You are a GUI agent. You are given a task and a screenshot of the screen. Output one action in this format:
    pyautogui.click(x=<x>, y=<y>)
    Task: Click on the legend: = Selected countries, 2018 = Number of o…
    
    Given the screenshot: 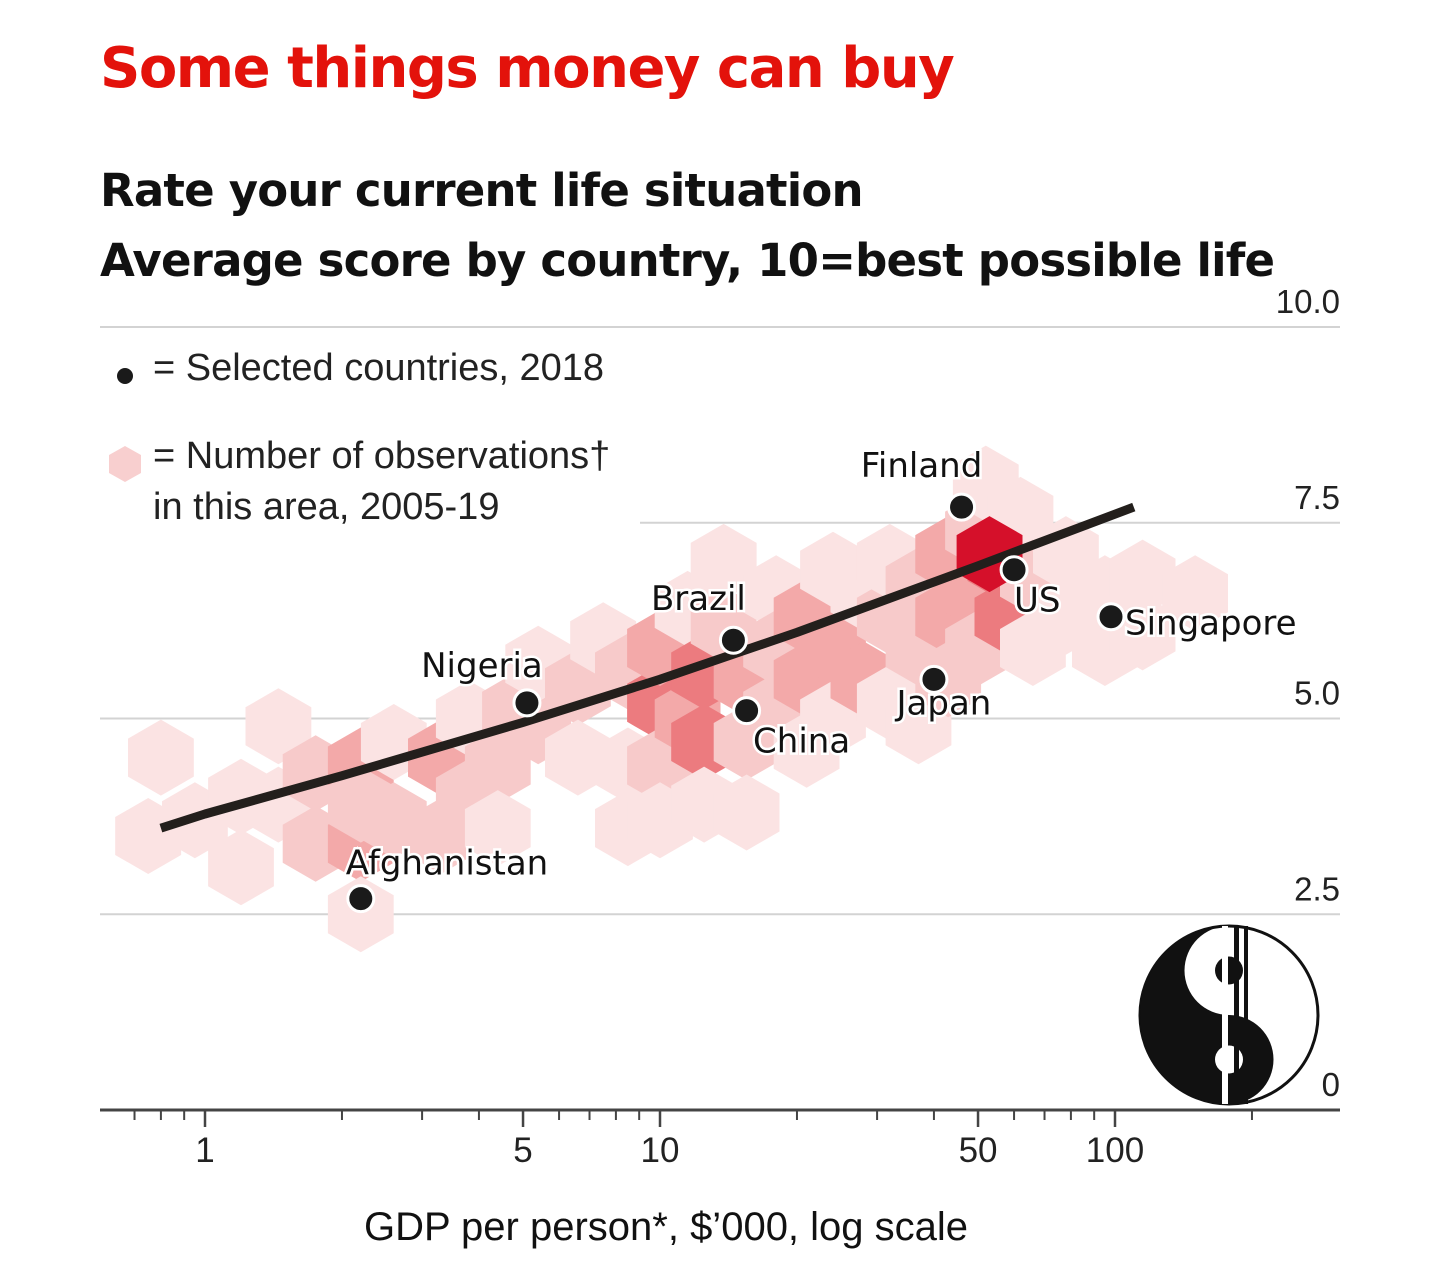 What is the action you would take?
    pyautogui.click(x=359, y=437)
    